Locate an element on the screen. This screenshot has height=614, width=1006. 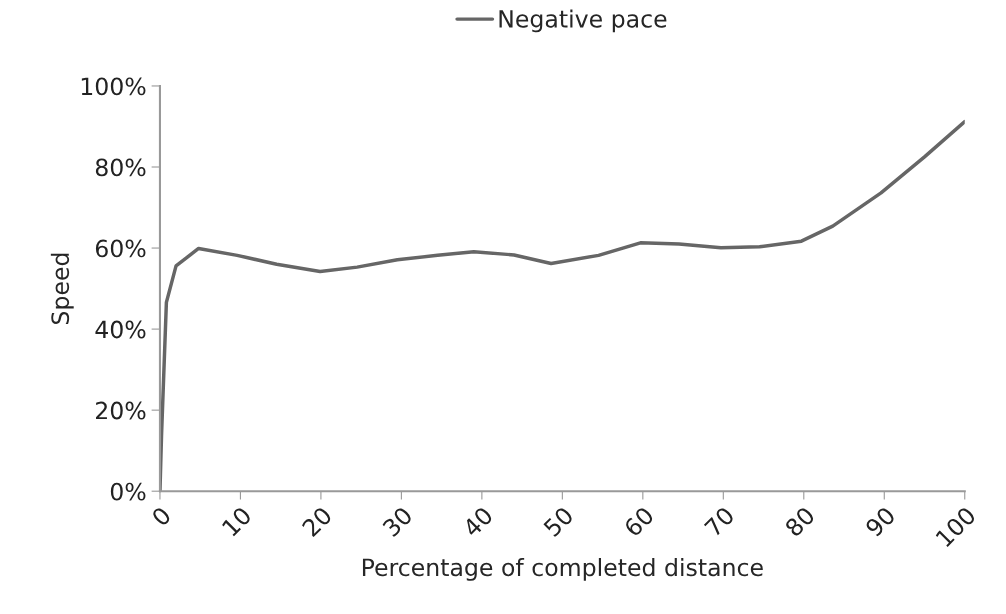
legend-label: Negative pace is located at coordinates (583, 21).